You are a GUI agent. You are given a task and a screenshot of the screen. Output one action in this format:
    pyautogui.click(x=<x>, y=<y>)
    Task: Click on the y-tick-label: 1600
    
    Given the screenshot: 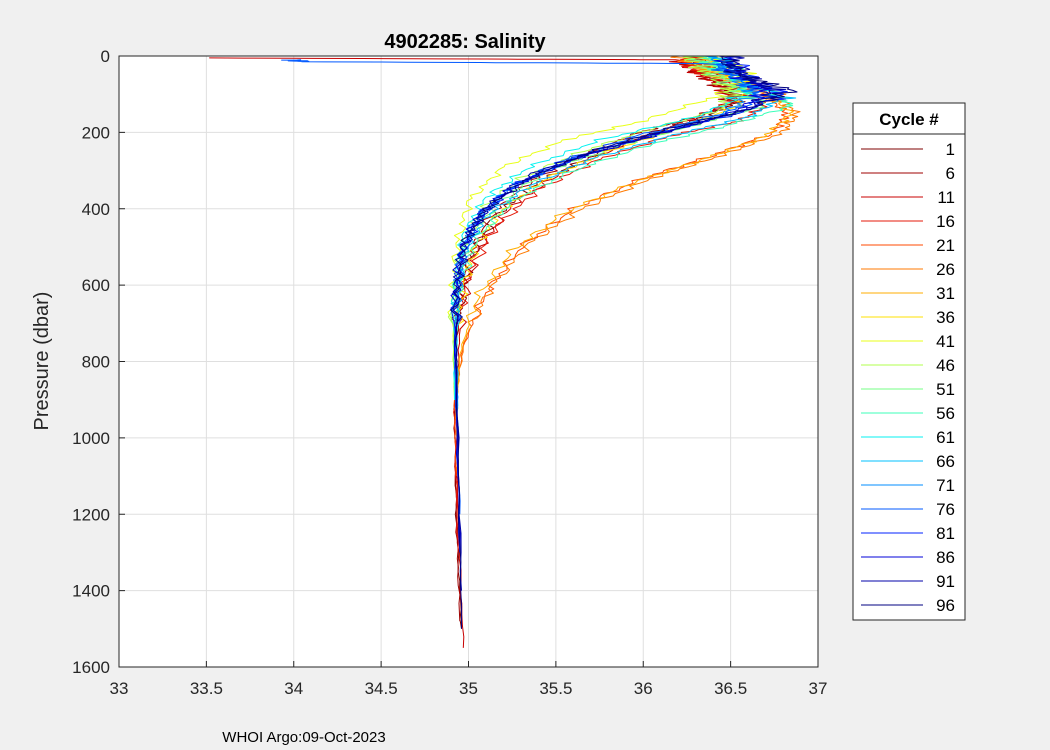 What is the action you would take?
    pyautogui.click(x=91, y=667)
    